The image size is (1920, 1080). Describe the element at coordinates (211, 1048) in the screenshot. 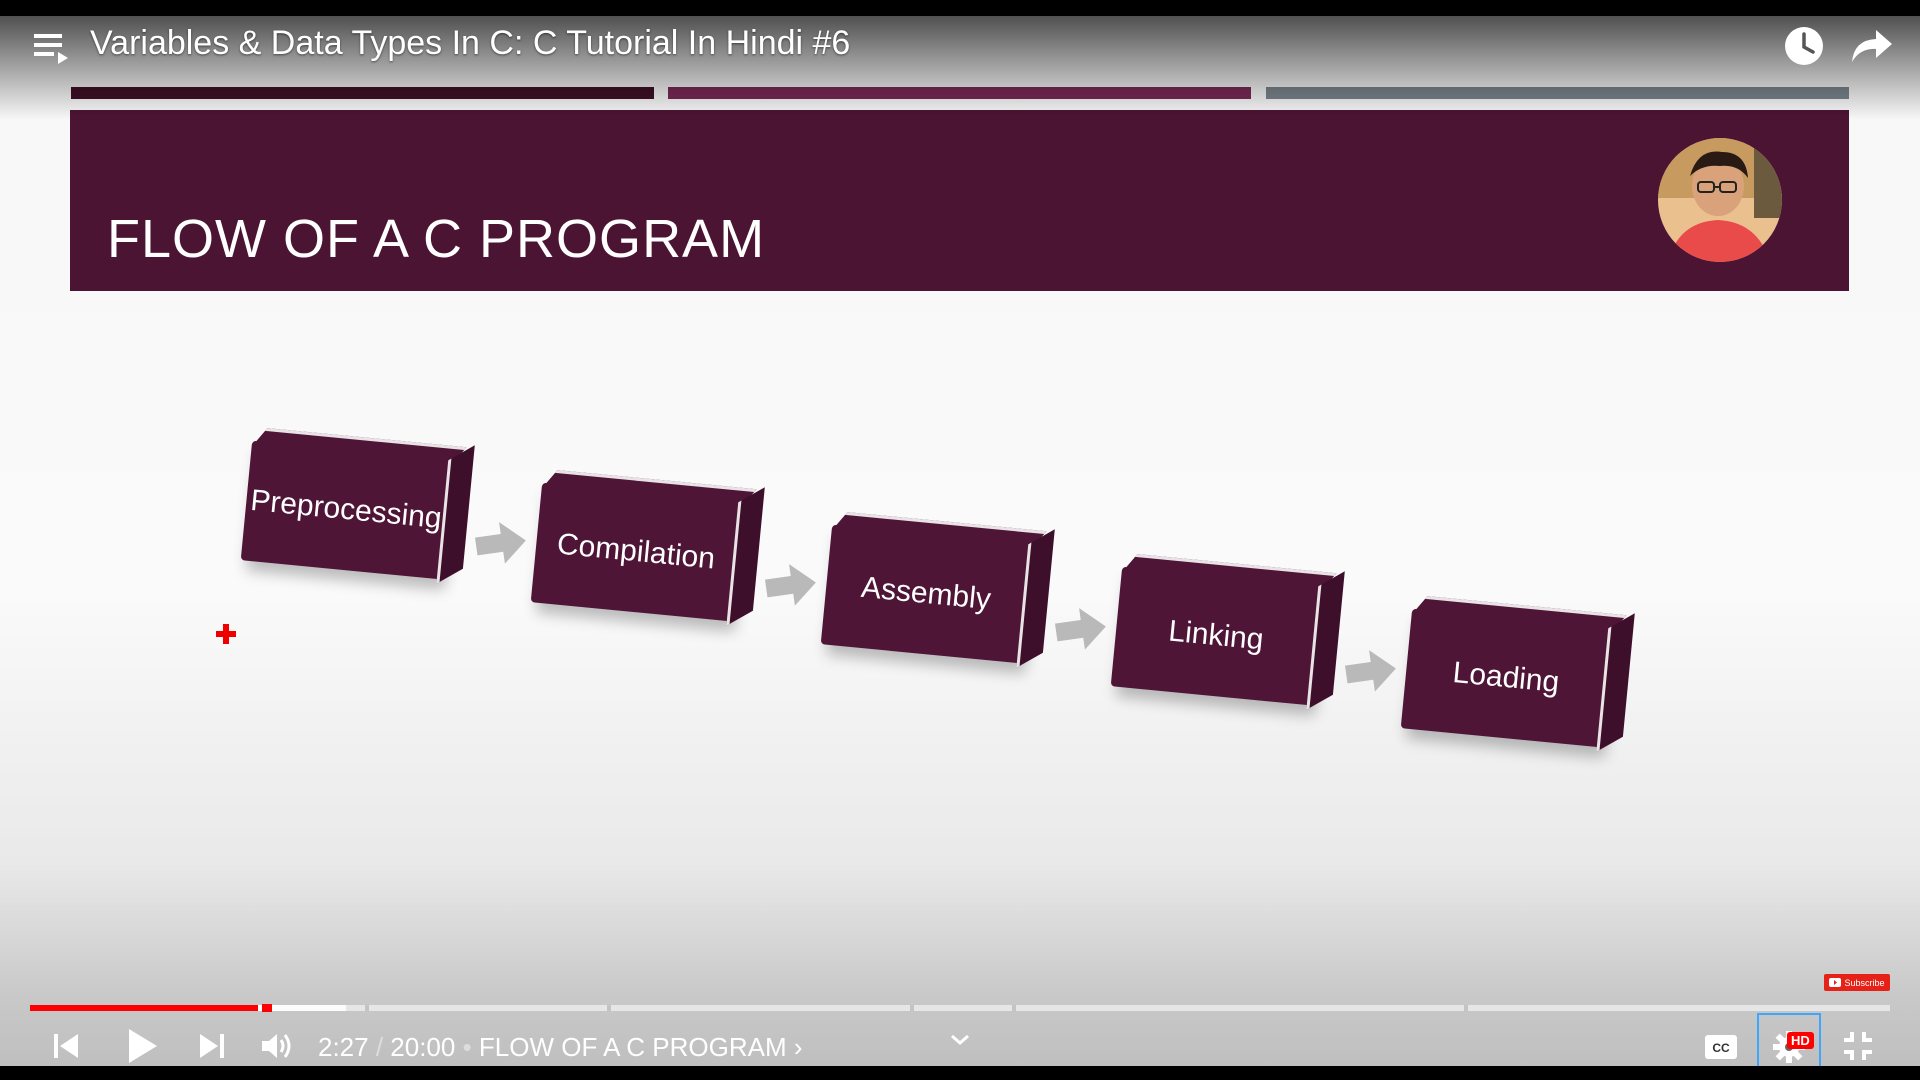

I see `next-icon` at that location.